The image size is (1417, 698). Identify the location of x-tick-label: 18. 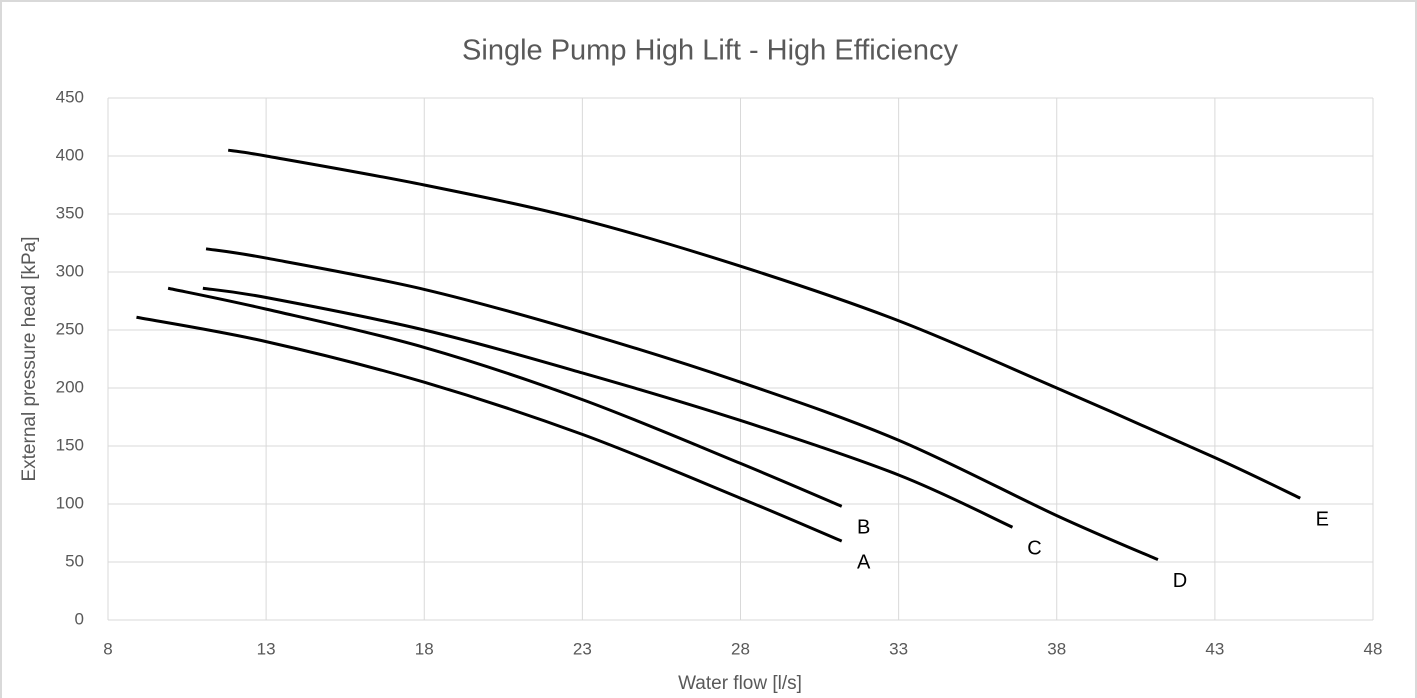
(424, 648).